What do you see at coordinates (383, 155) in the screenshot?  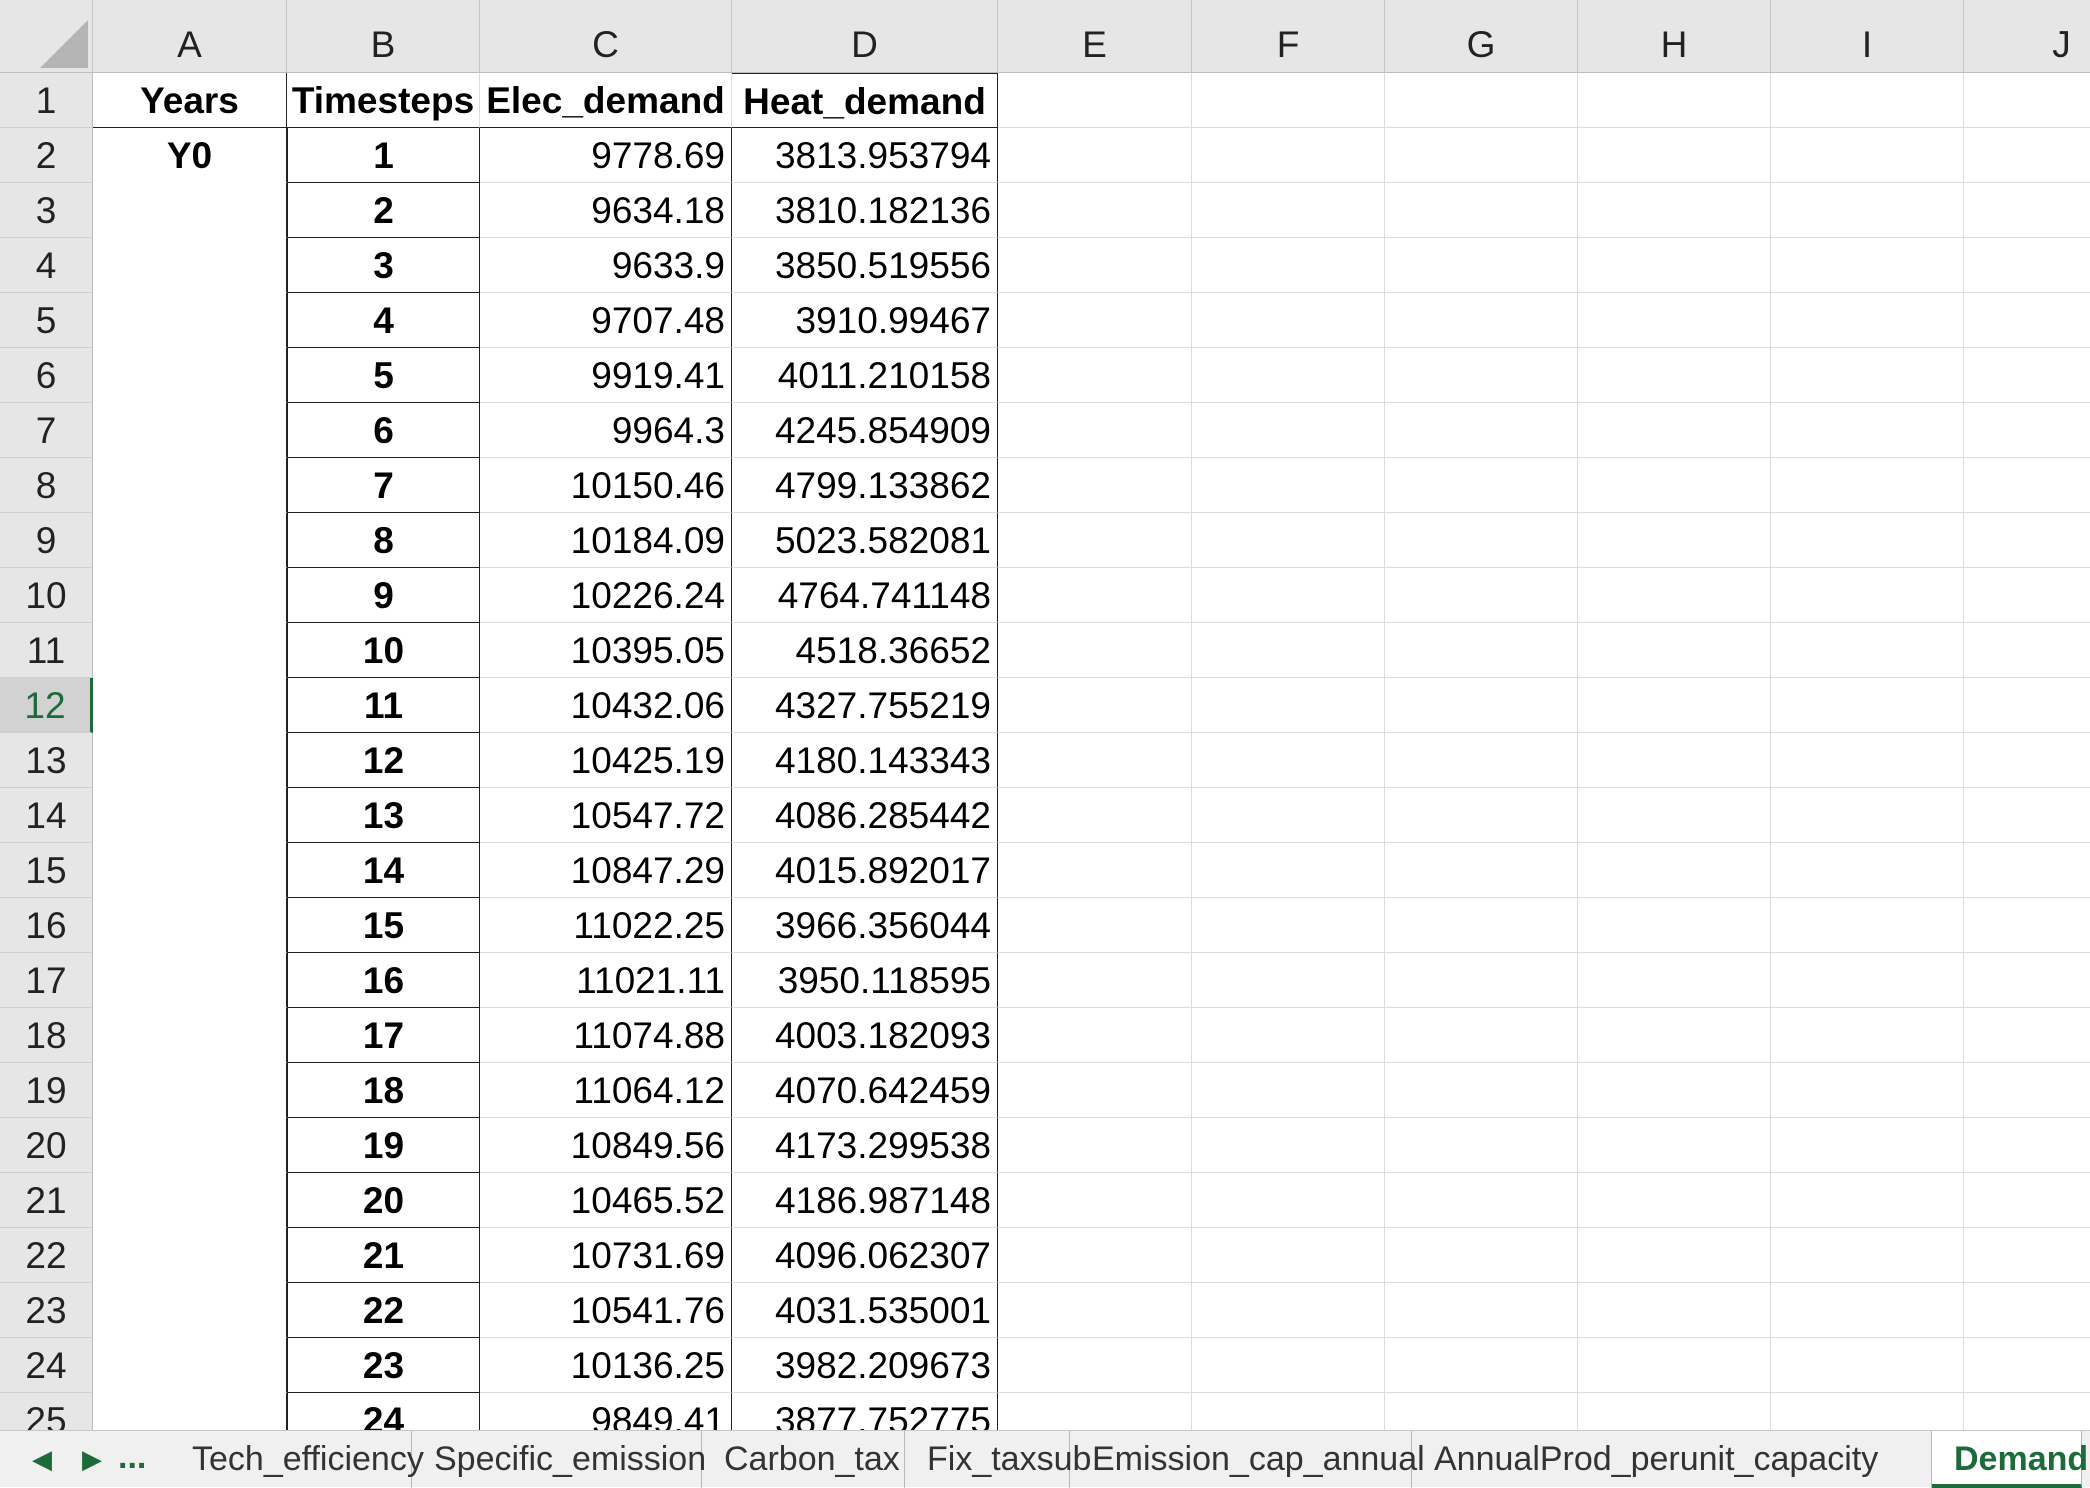 I see `cell-b2: 1` at bounding box center [383, 155].